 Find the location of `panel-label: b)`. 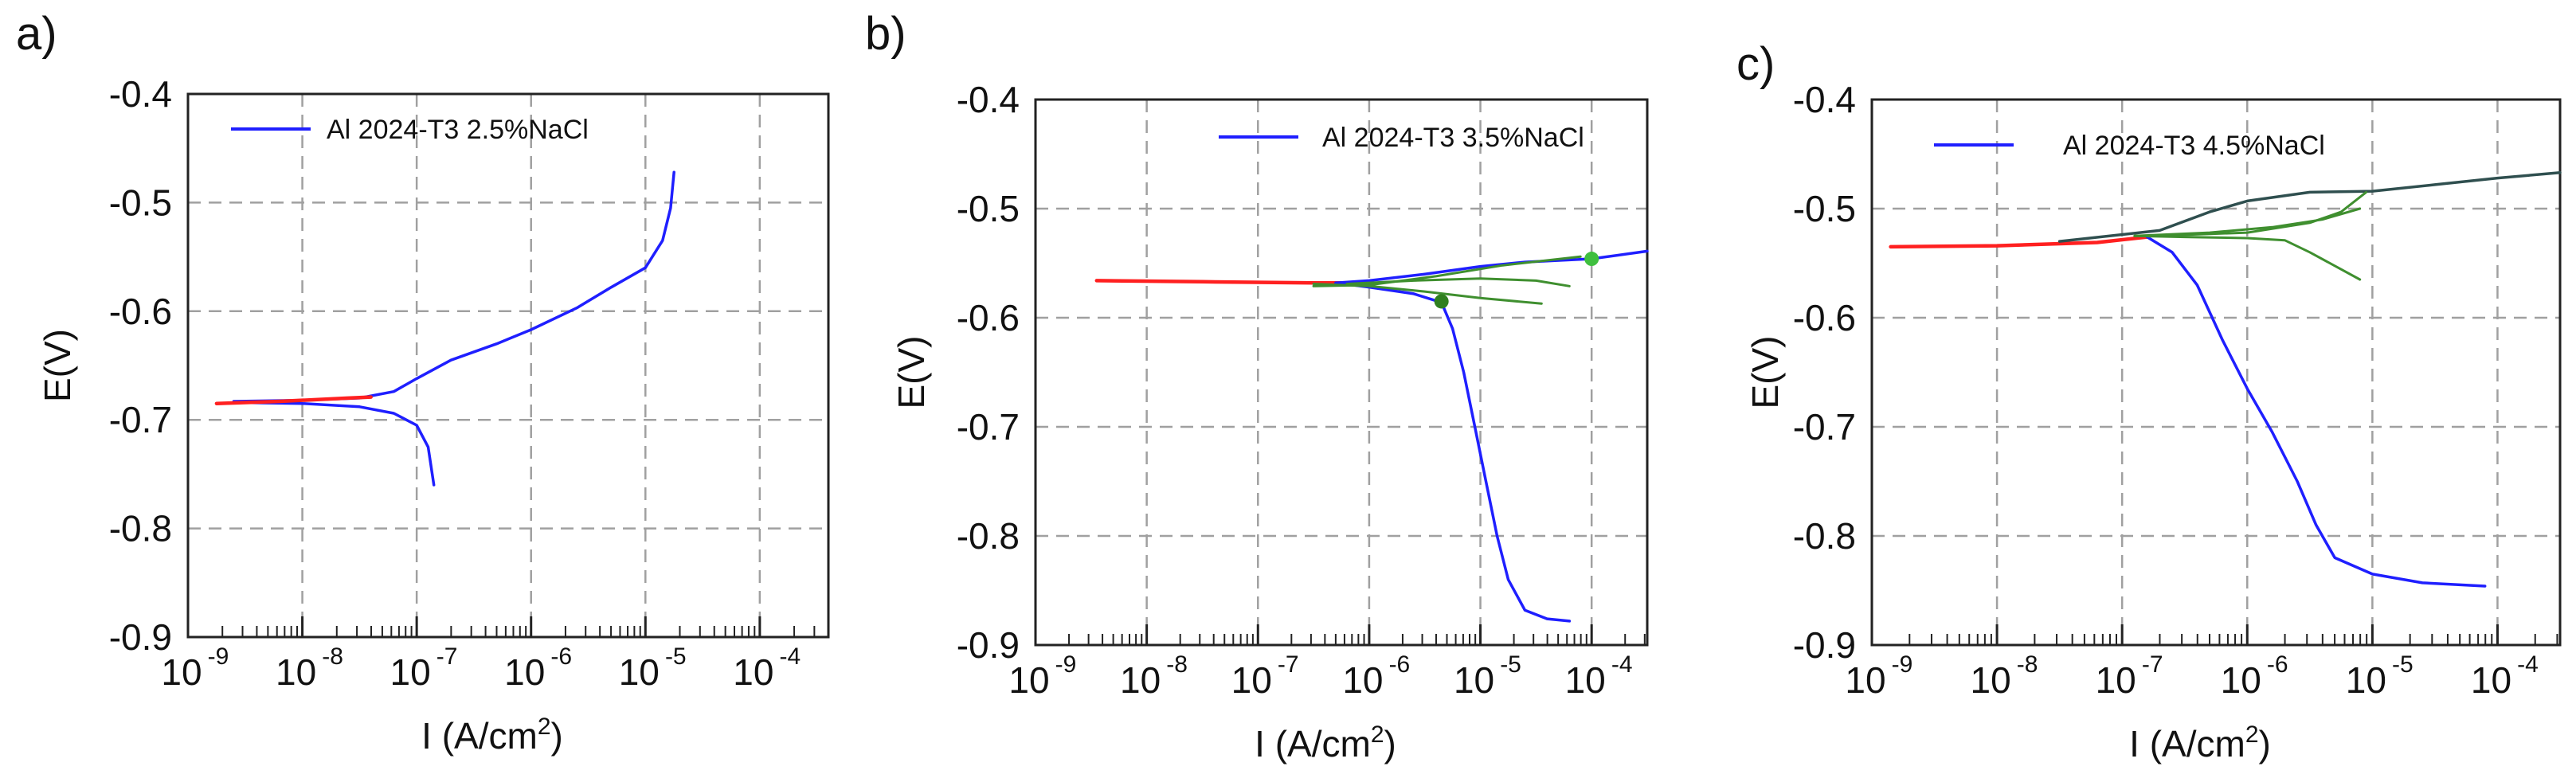

panel-label: b) is located at coordinates (885, 34).